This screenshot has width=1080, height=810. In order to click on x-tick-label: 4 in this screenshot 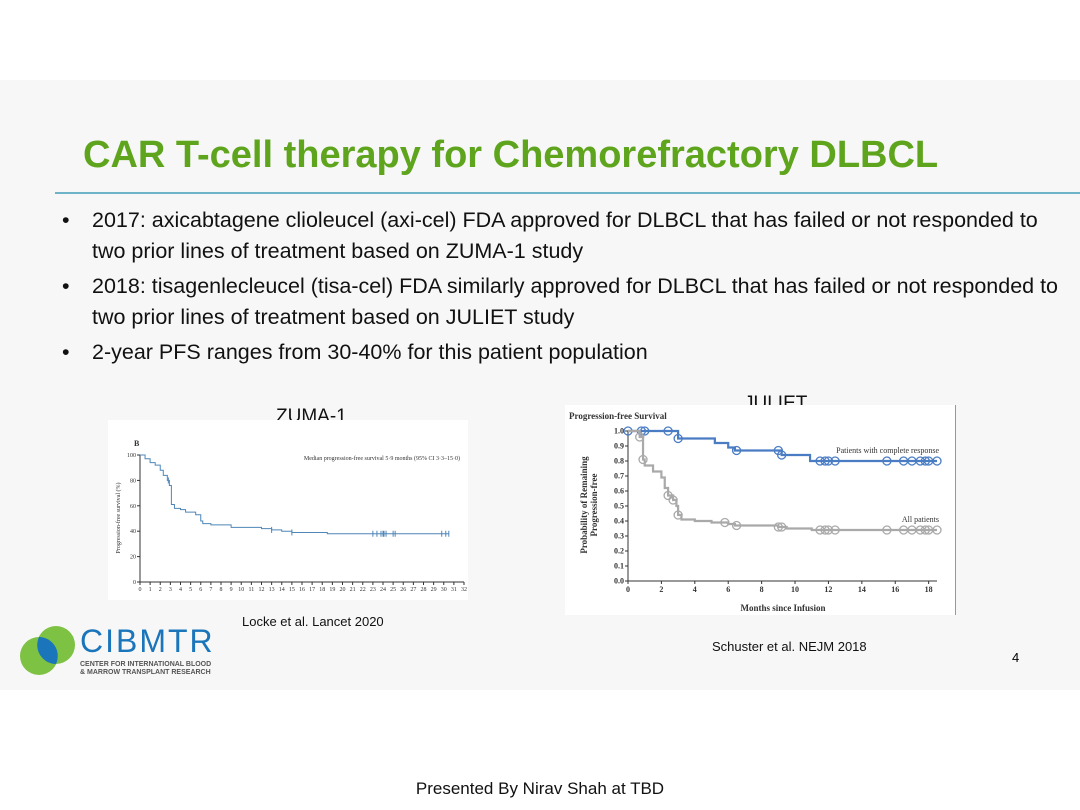, I will do `click(180, 590)`.